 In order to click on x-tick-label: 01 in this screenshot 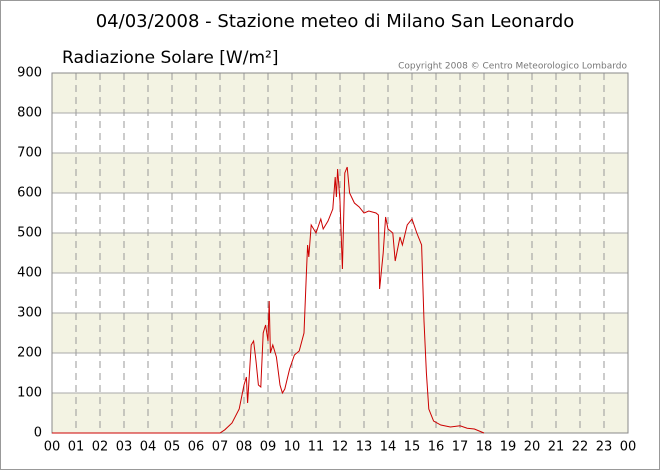, I will do `click(76, 447)`.